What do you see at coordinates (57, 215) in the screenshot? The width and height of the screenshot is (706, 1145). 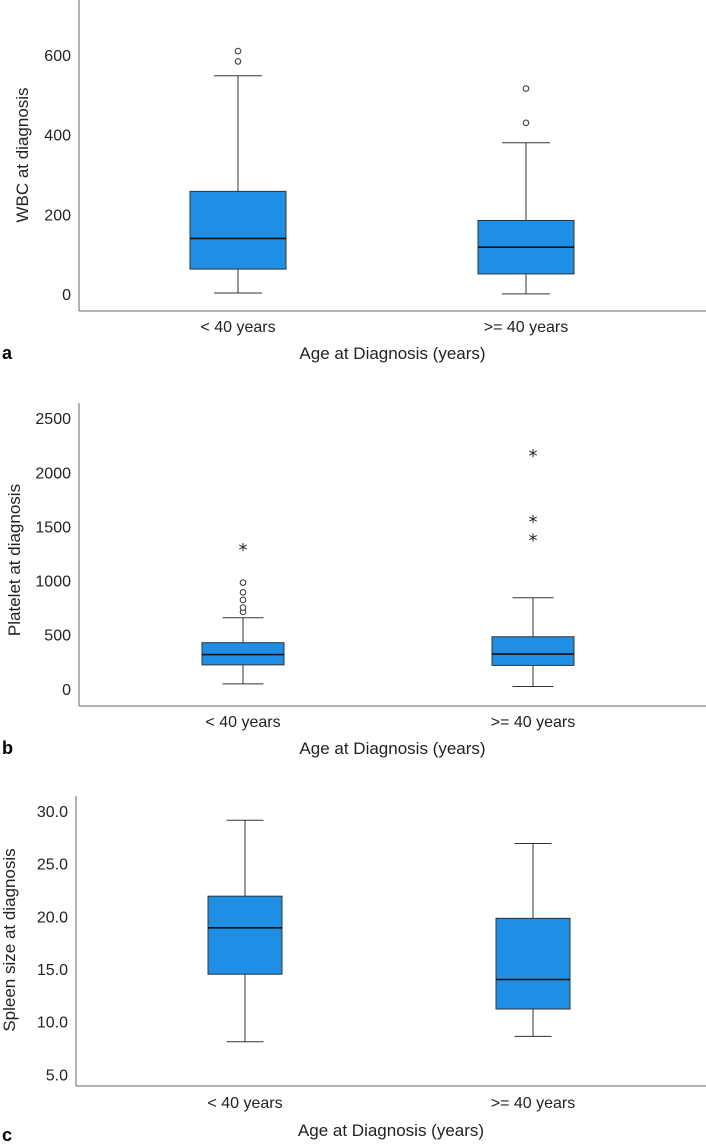 I see `y-tick-label: 200` at bounding box center [57, 215].